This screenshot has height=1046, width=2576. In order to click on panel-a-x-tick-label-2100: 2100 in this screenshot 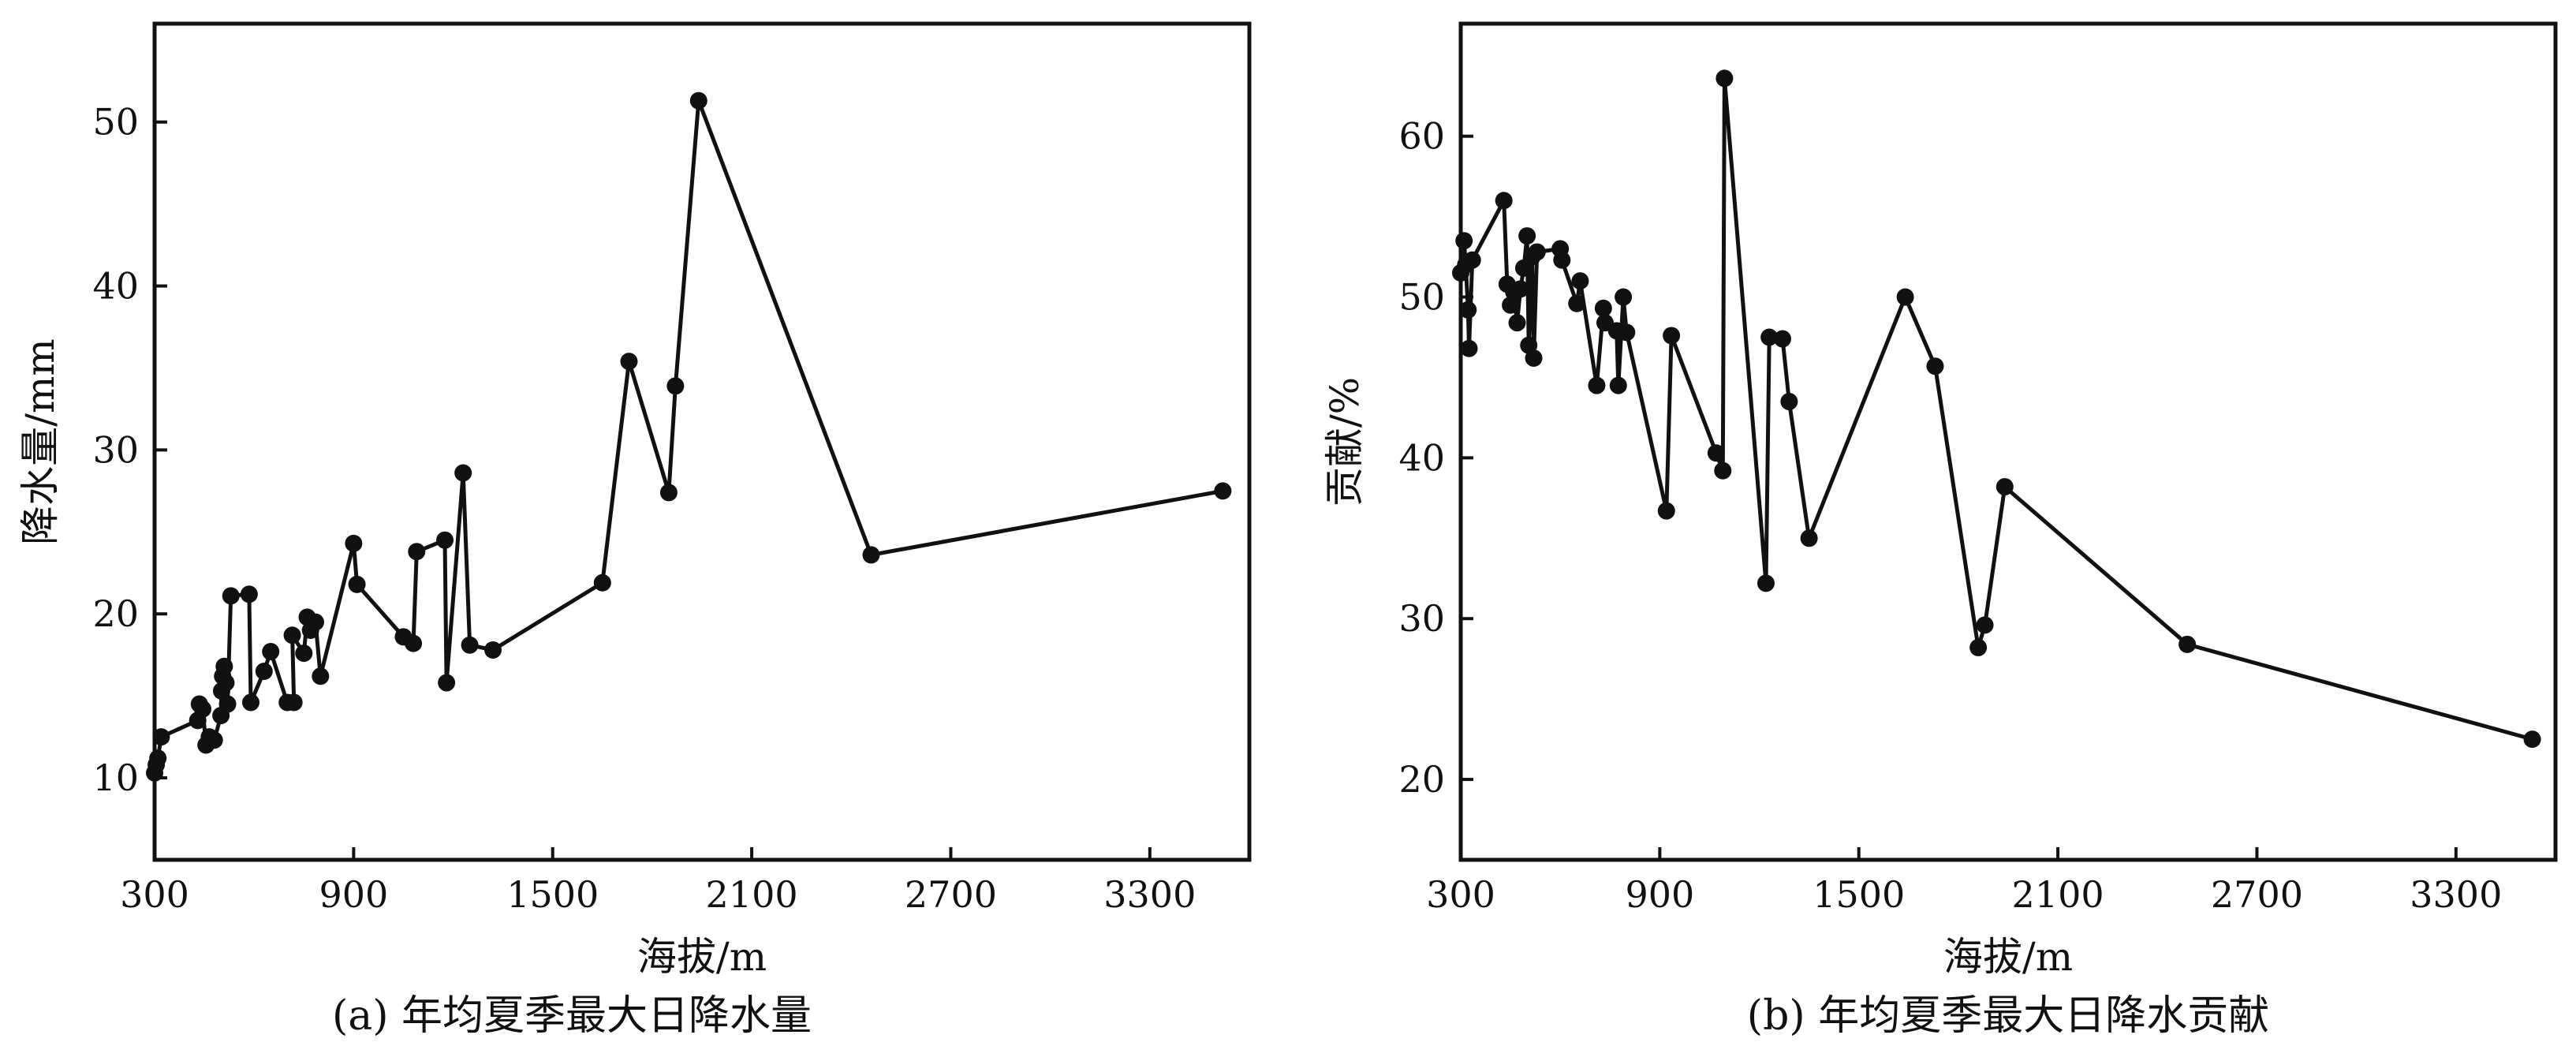, I will do `click(752, 895)`.